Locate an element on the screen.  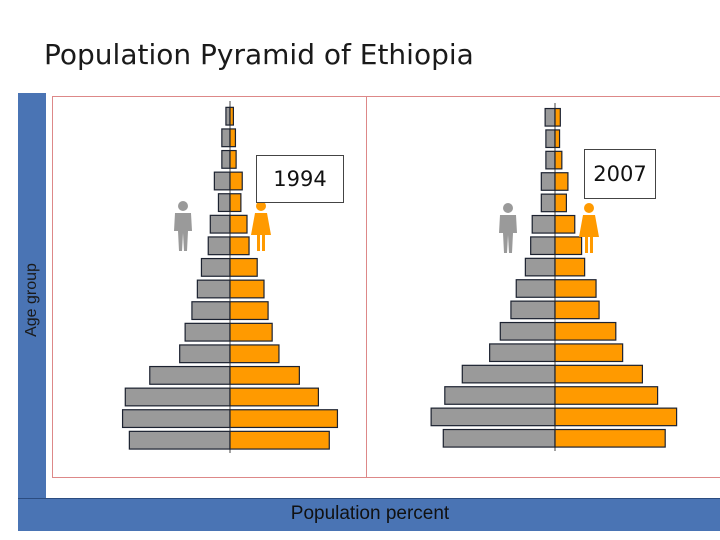
year-label-1994: 1994 is located at coordinates (300, 179).